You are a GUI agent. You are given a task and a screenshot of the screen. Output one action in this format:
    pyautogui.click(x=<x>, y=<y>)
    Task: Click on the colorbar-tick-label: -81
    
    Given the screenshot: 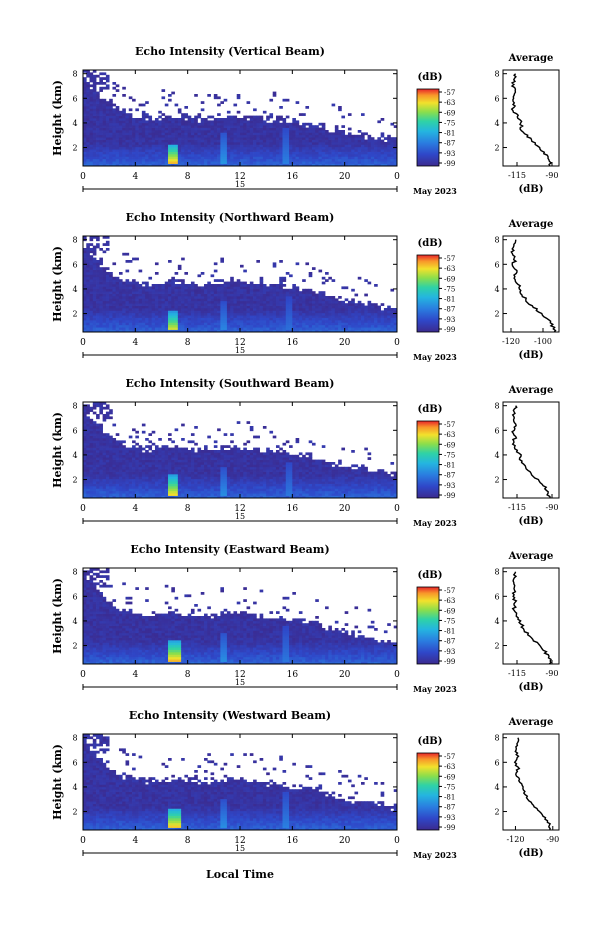 What is the action you would take?
    pyautogui.click(x=449, y=798)
    